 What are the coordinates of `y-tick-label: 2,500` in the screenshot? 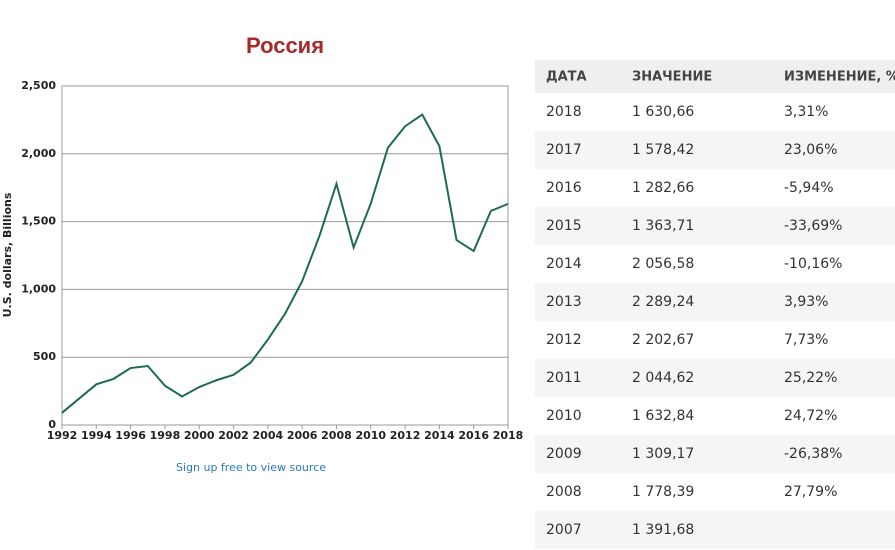 It's located at (38, 85).